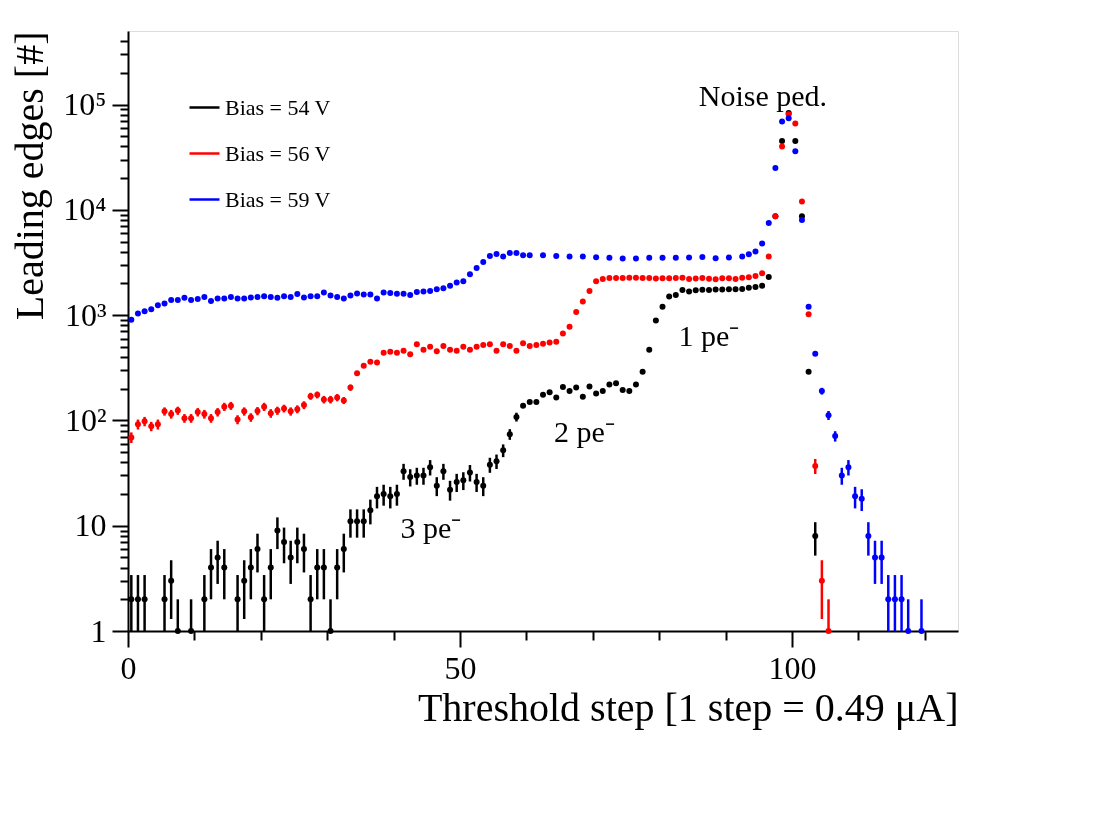 The image size is (1108, 818). What do you see at coordinates (460, 667) in the screenshot?
I see `x-tick-label: 50` at bounding box center [460, 667].